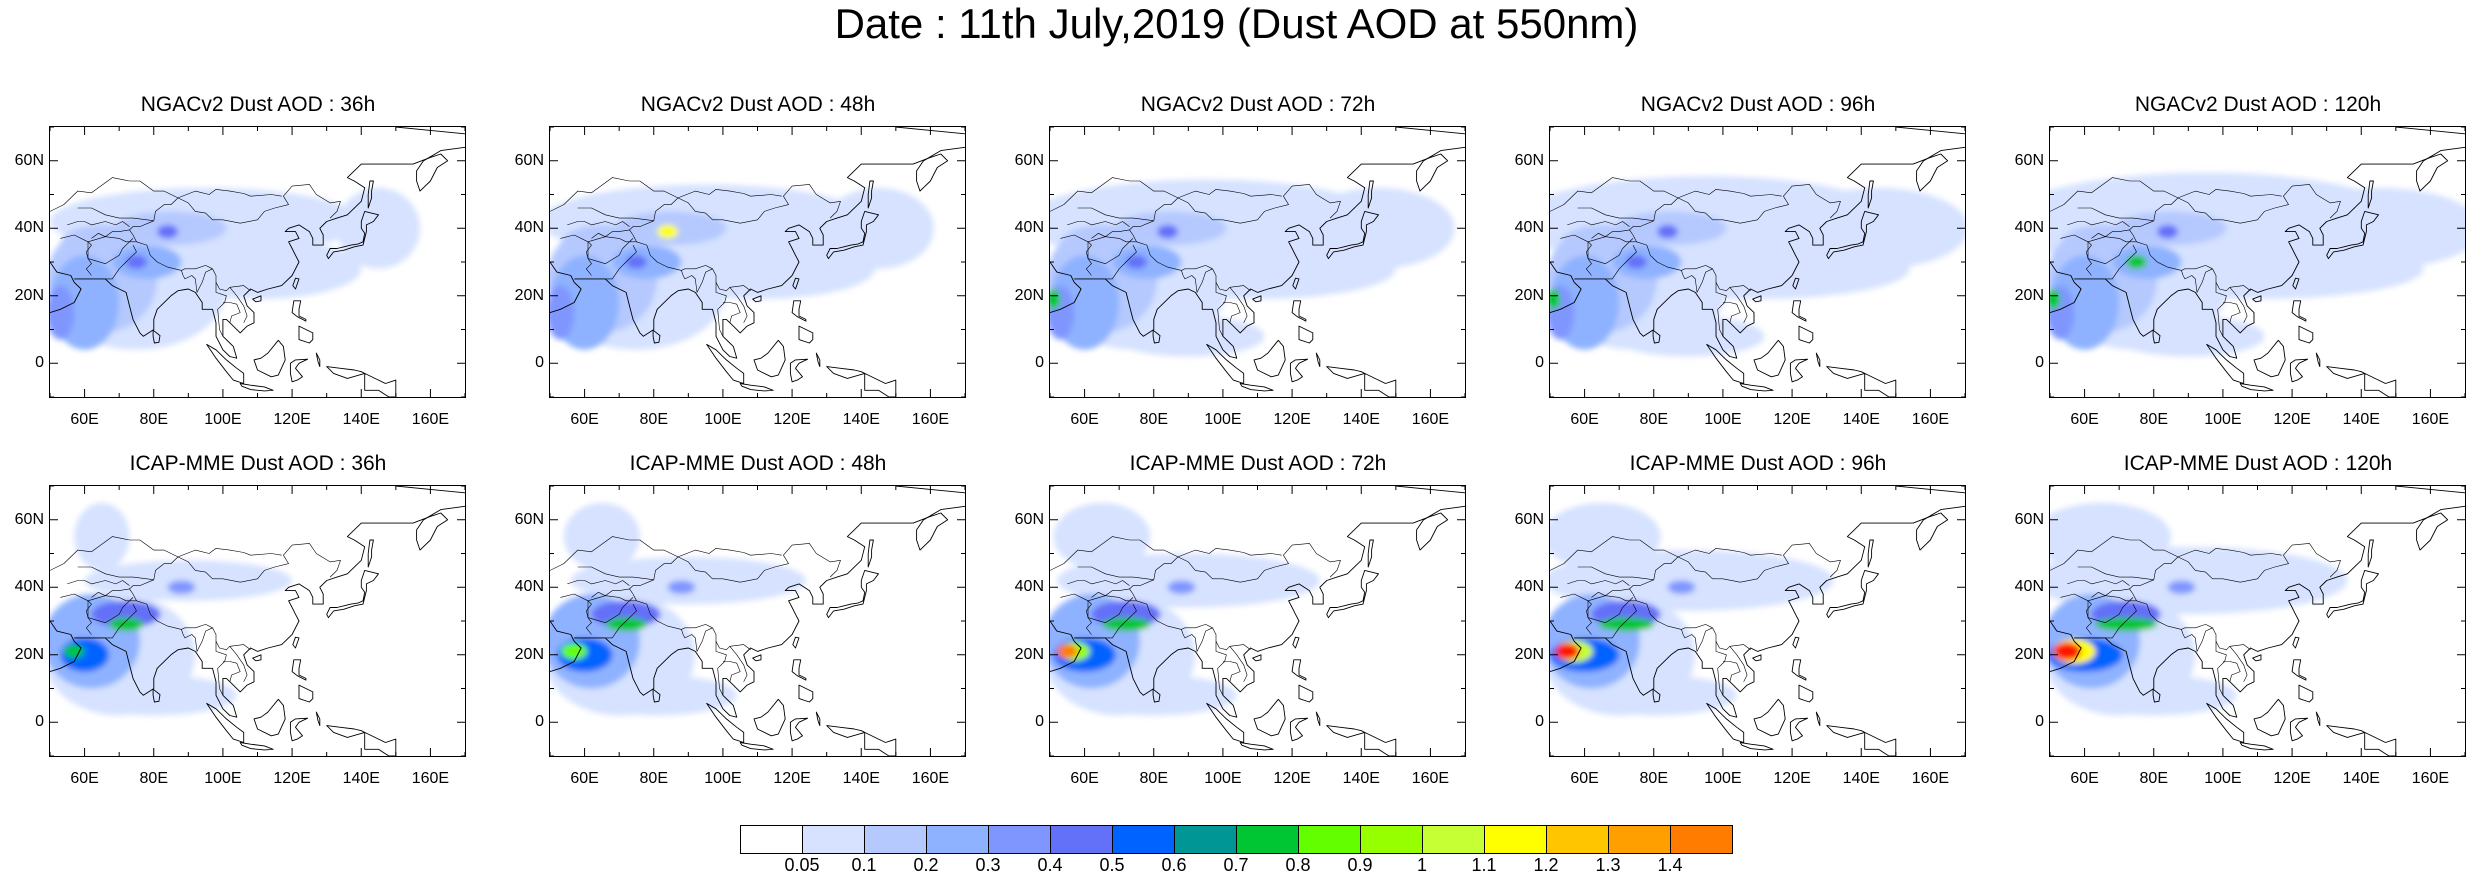 Image resolution: width=2473 pixels, height=875 pixels. Describe the element at coordinates (1758, 463) in the screenshot. I see `panel-title: ICAP-MME Dust AOD : 96h` at that location.